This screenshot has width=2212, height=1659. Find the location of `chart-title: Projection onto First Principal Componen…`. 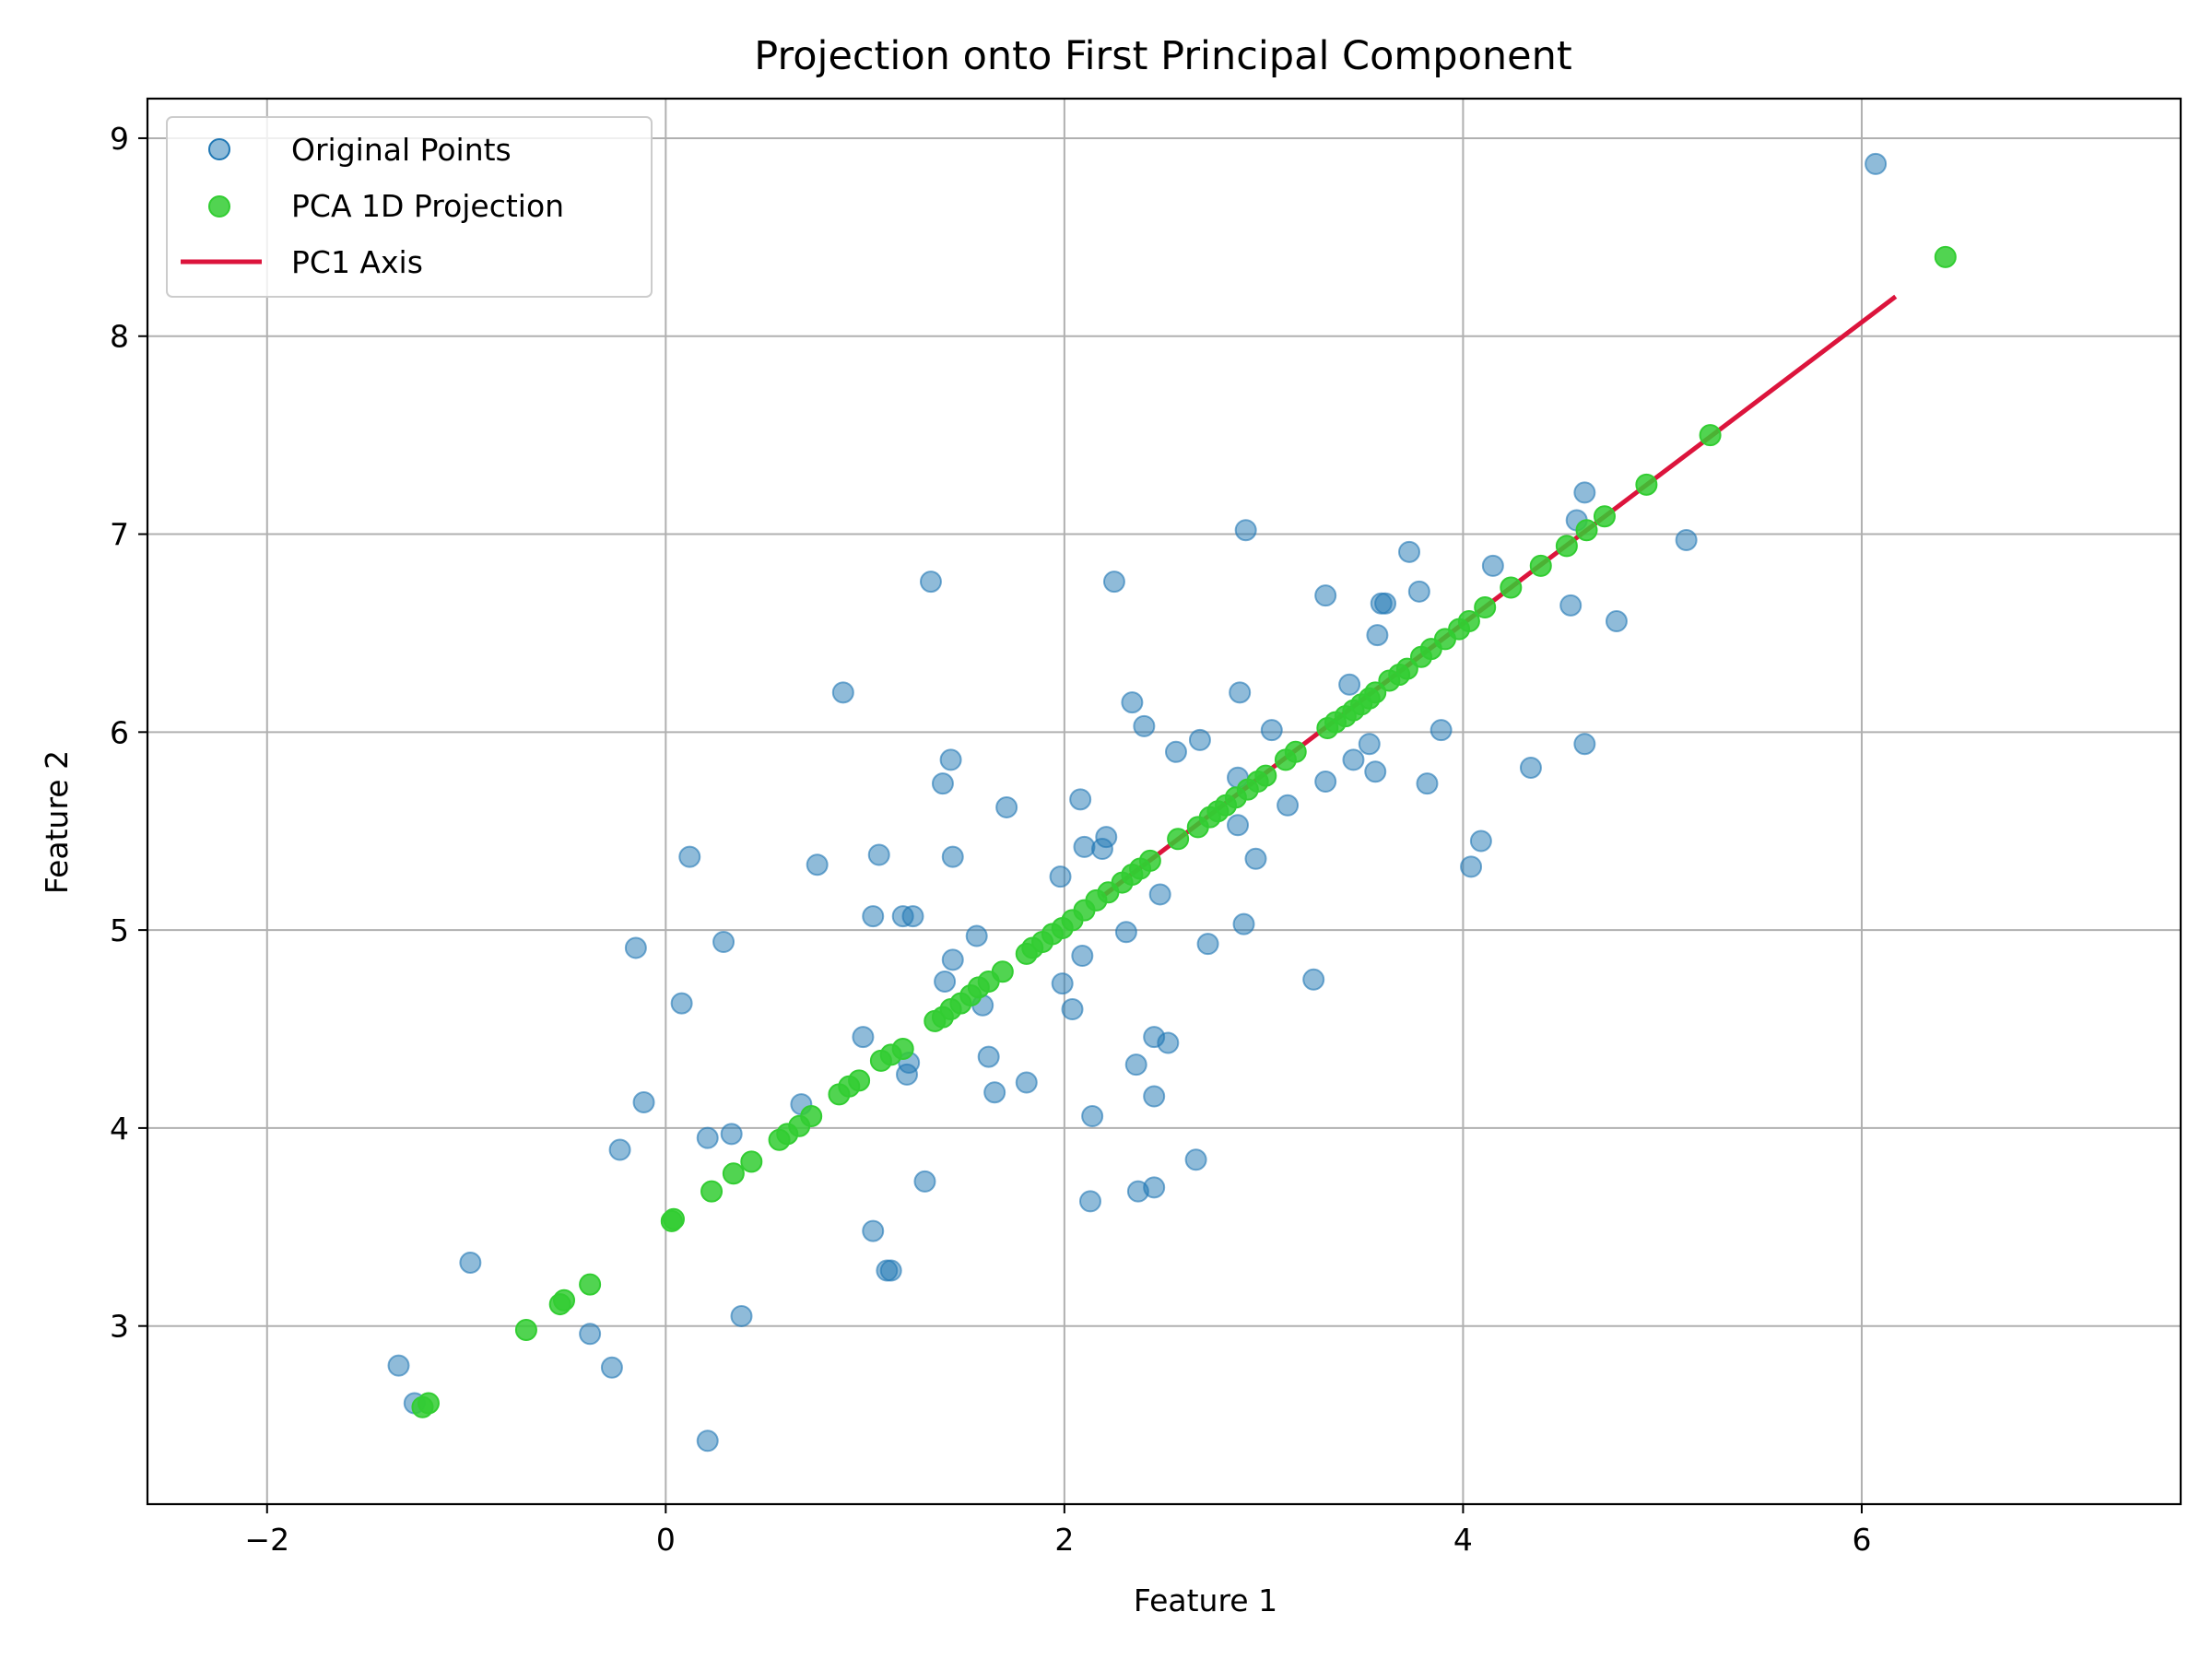

chart-title: Projection onto First Principal Componen… is located at coordinates (1162, 56).